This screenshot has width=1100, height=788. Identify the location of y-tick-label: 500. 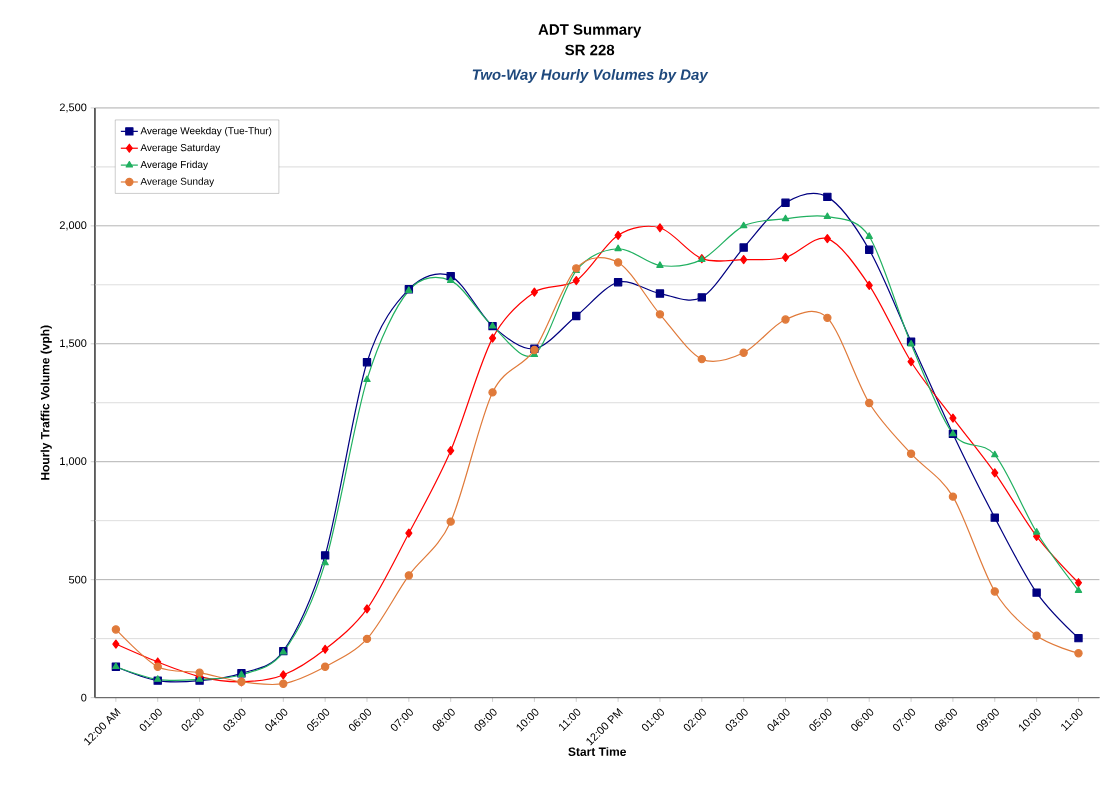
(77, 580).